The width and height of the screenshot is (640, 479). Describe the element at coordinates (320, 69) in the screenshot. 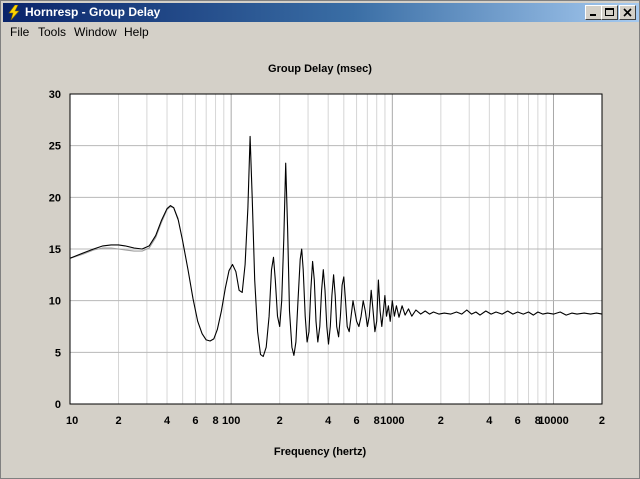

I see `chart-title: Group Delay (msec)` at that location.